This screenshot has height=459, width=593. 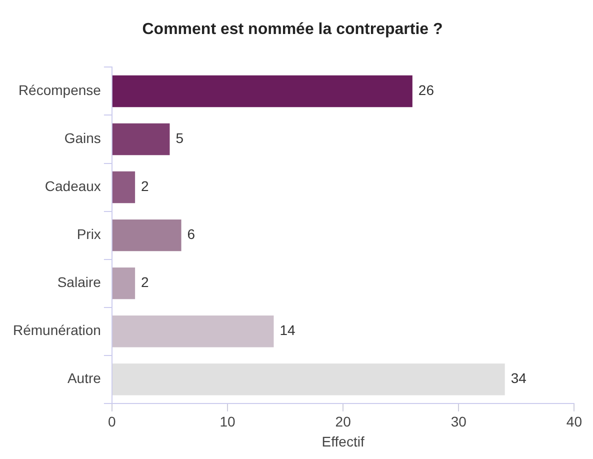 What do you see at coordinates (343, 422) in the screenshot?
I see `x-tick-label: 20` at bounding box center [343, 422].